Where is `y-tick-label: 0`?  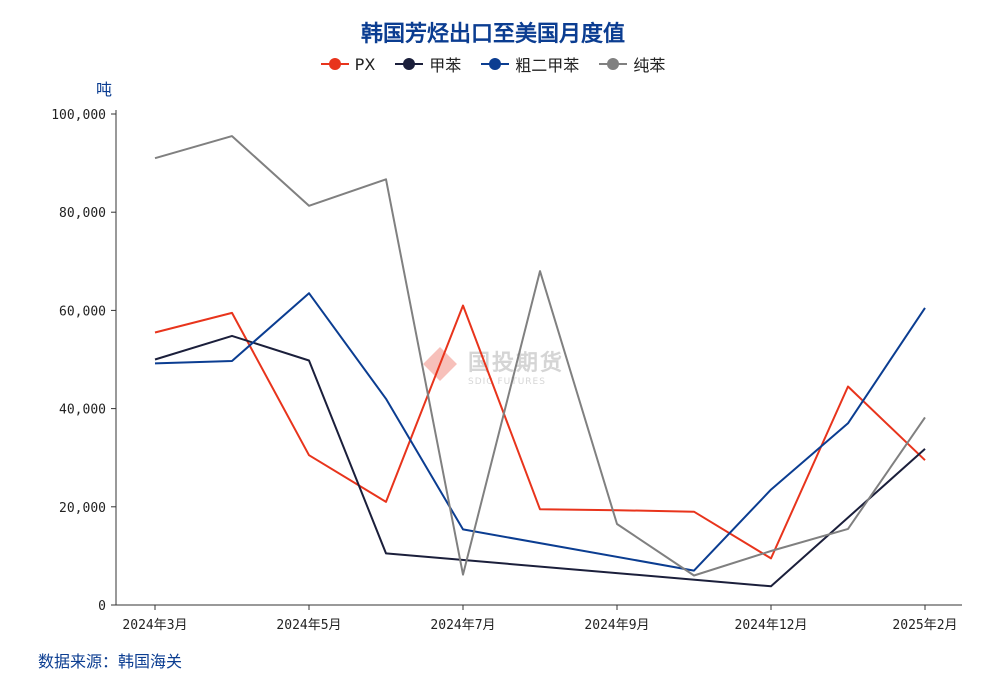 y-tick-label: 0 is located at coordinates (102, 606).